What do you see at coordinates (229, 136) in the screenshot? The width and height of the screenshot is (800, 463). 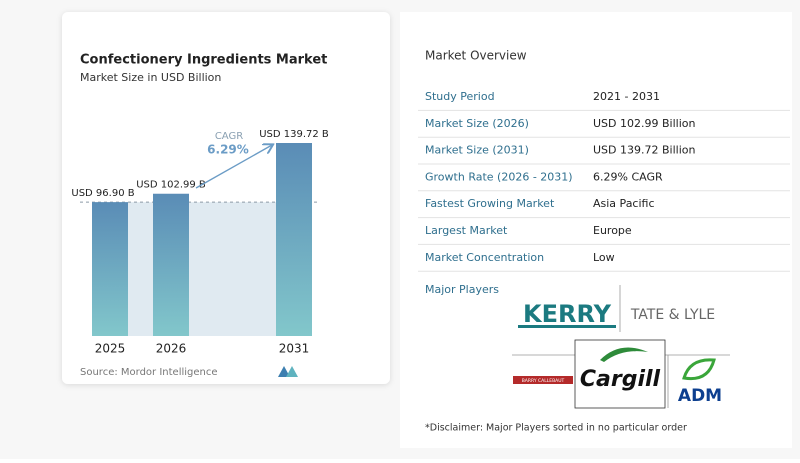 I see `cagr-label: CAGR` at bounding box center [229, 136].